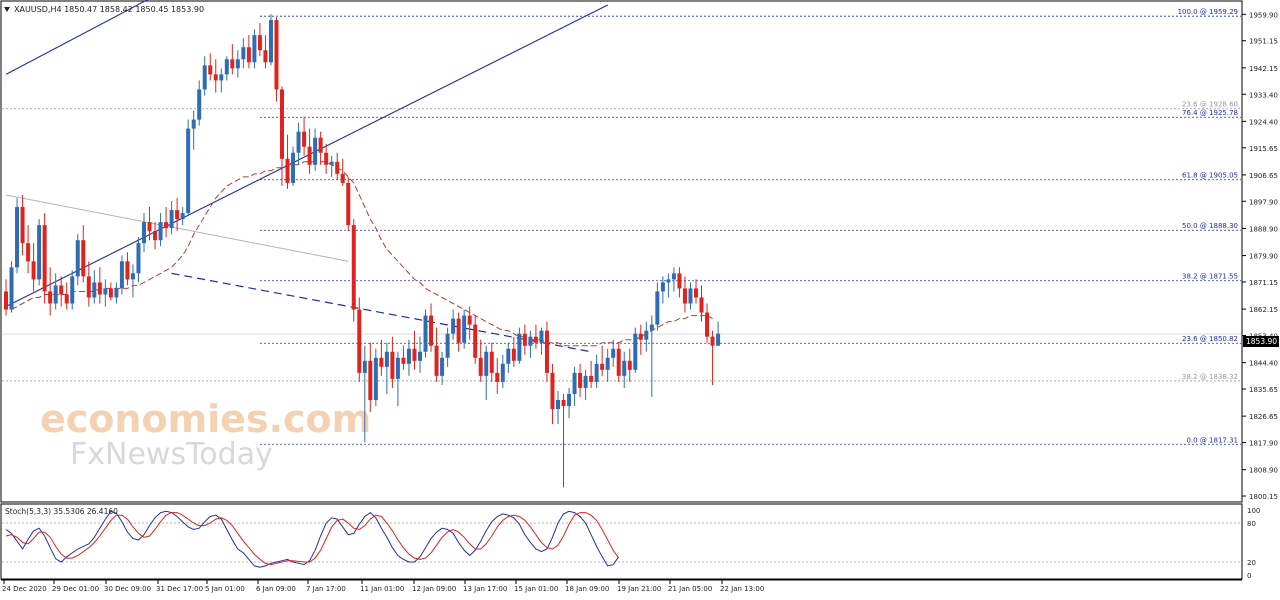  What do you see at coordinates (1263, 257) in the screenshot?
I see `price-tick-label: 1879.90` at bounding box center [1263, 257].